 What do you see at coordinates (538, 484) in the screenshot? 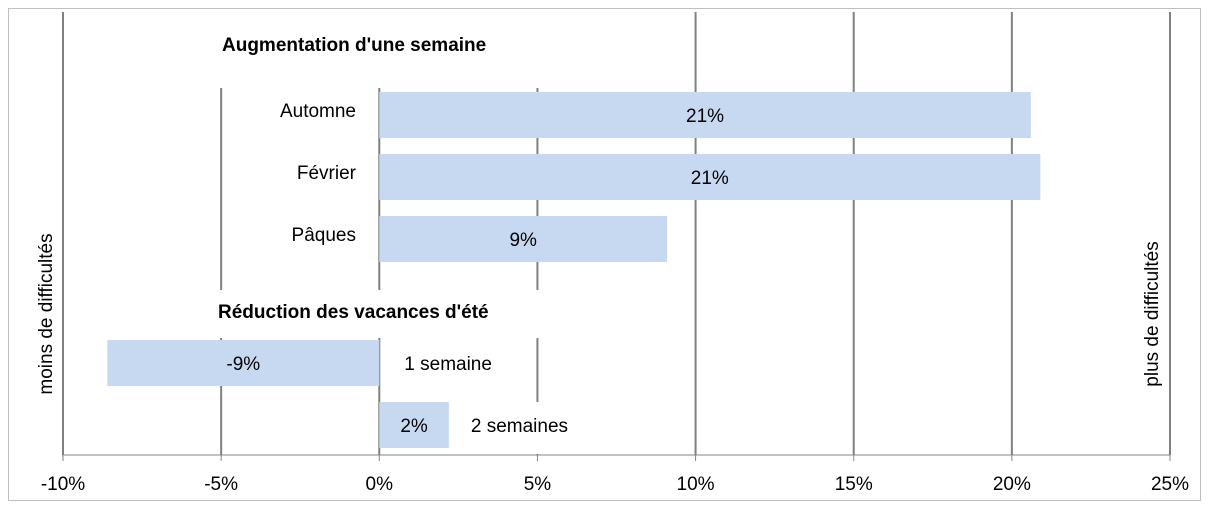
I see `x-tick-label: 5%` at bounding box center [538, 484].